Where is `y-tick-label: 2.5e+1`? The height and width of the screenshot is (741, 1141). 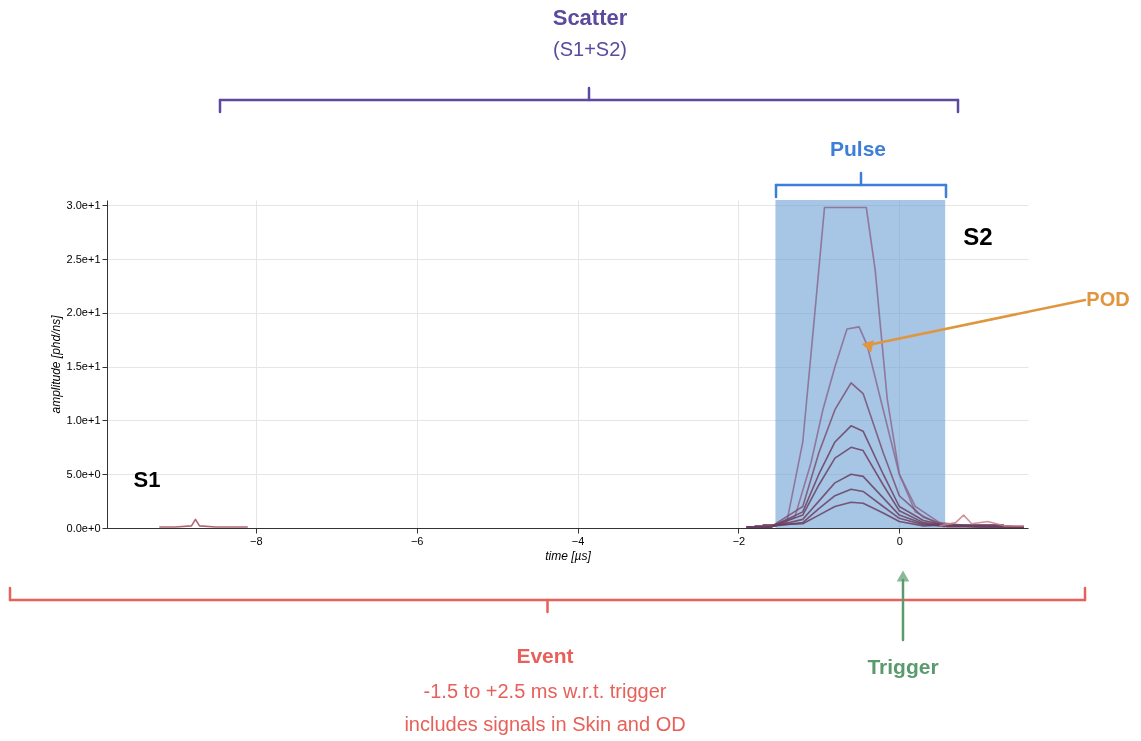
y-tick-label: 2.5e+1 is located at coordinates (83, 258).